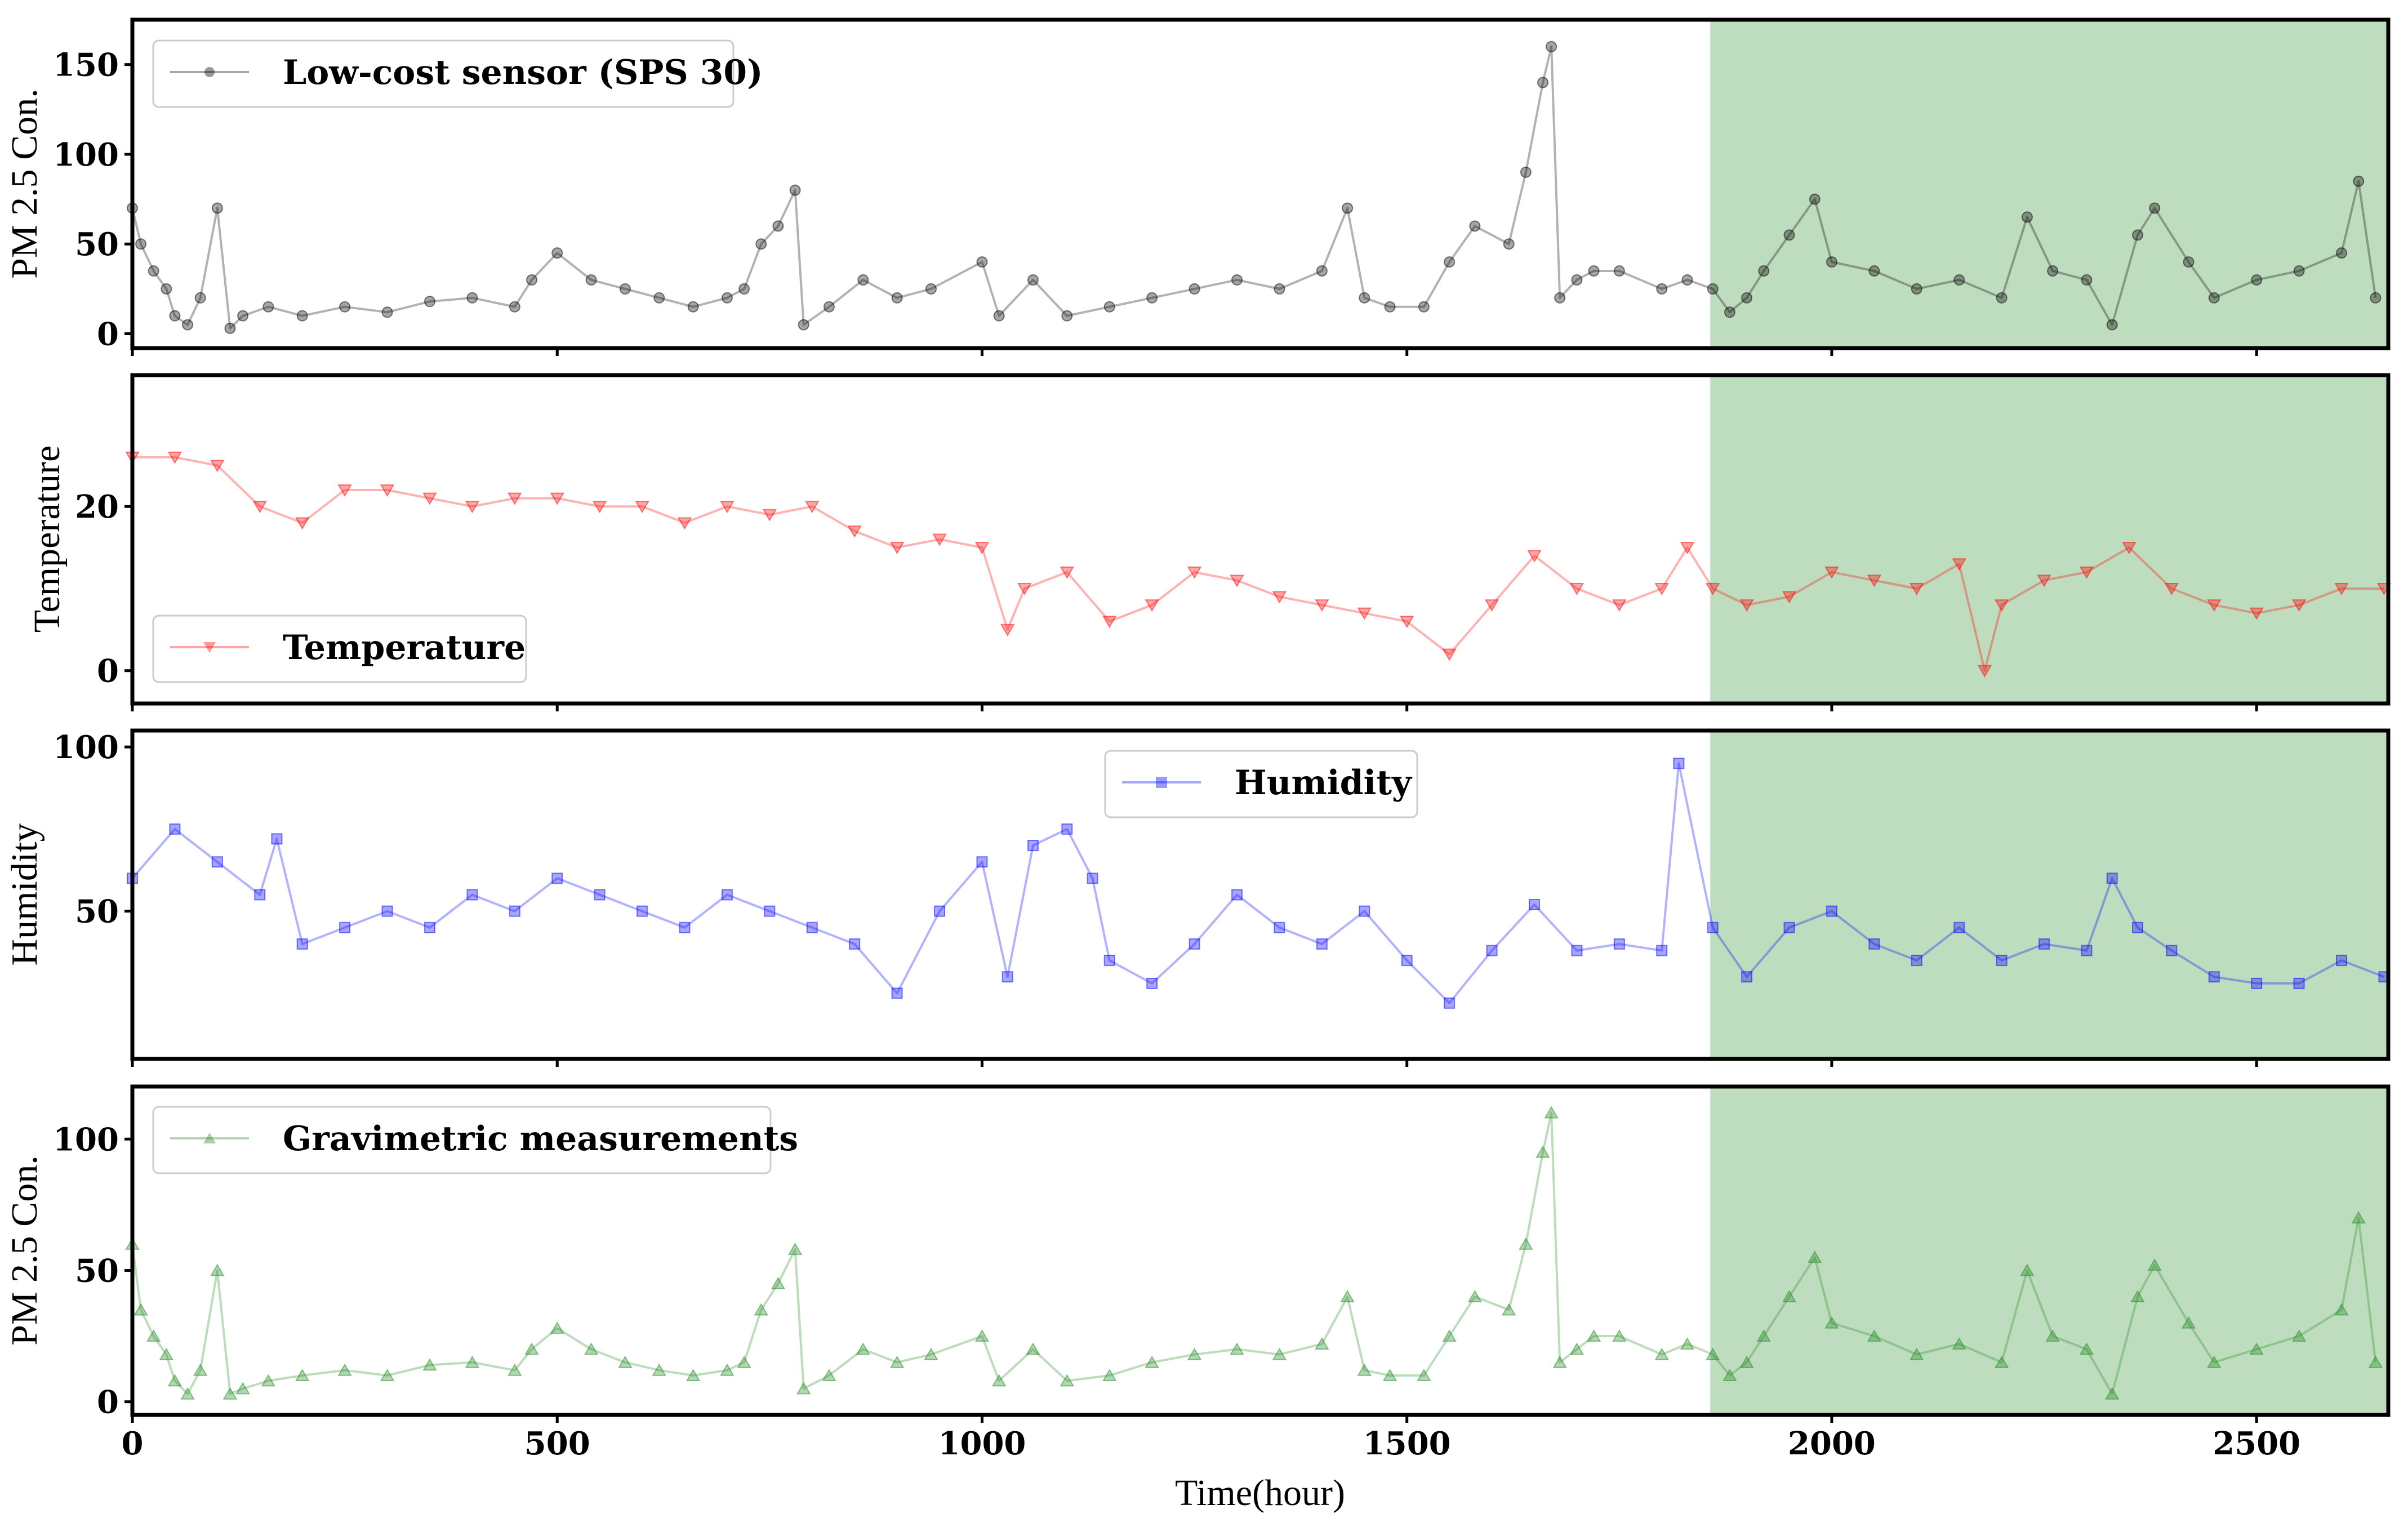 This screenshot has width=2408, height=1527. Describe the element at coordinates (108, 335) in the screenshot. I see `y-tick-label: 0` at that location.